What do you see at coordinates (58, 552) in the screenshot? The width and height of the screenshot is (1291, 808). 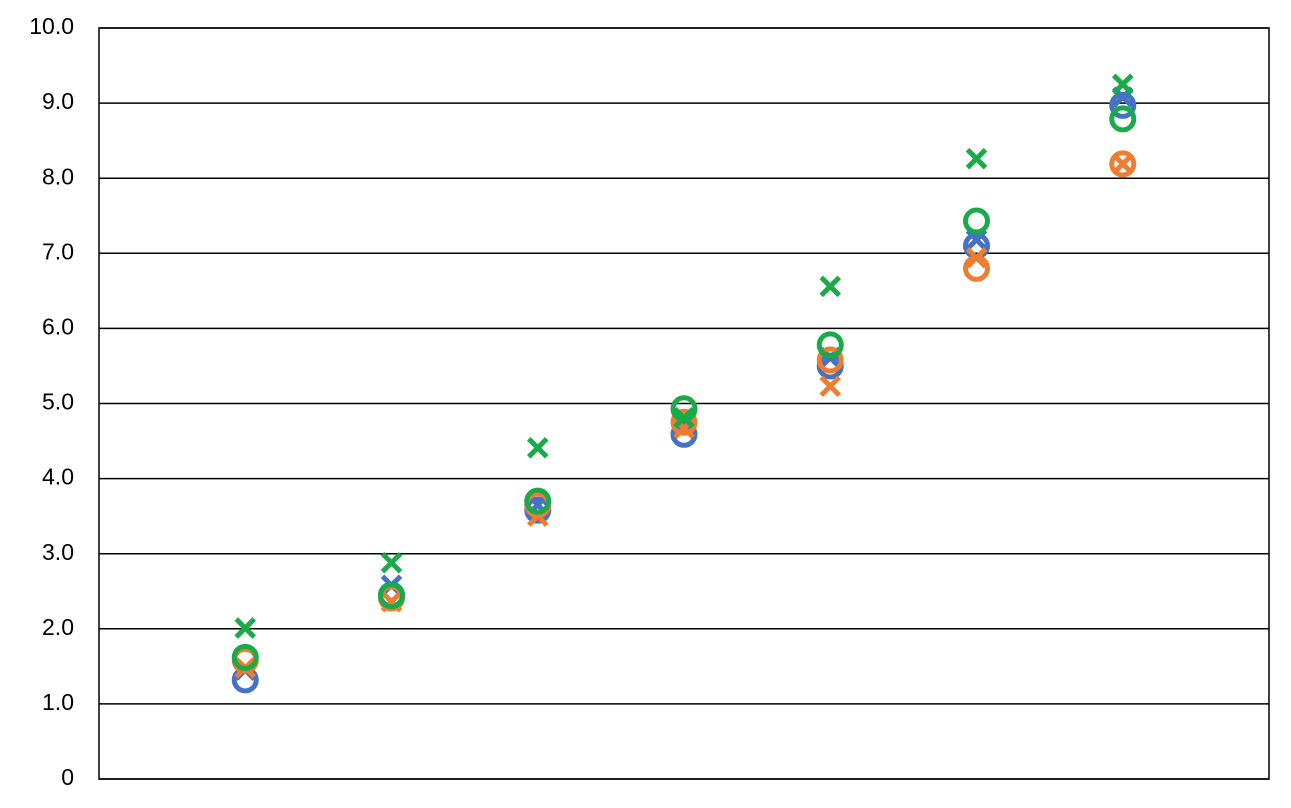 I see `y-tick-label: 3.0` at bounding box center [58, 552].